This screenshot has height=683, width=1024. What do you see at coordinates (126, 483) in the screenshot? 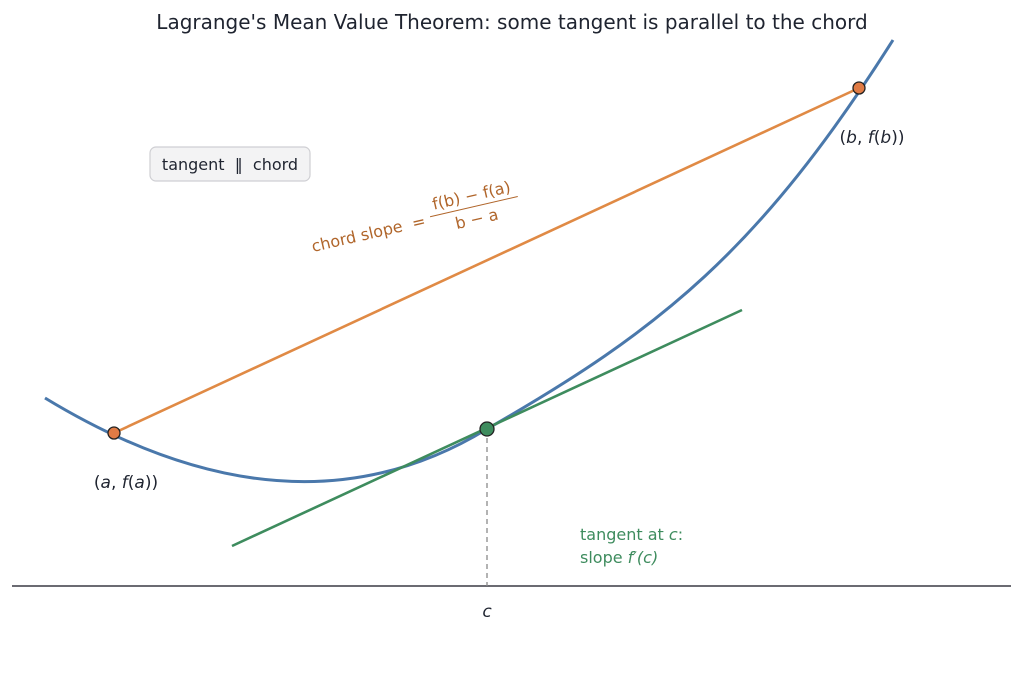
I see `point-a-label: (a, f(a))` at bounding box center [126, 483].